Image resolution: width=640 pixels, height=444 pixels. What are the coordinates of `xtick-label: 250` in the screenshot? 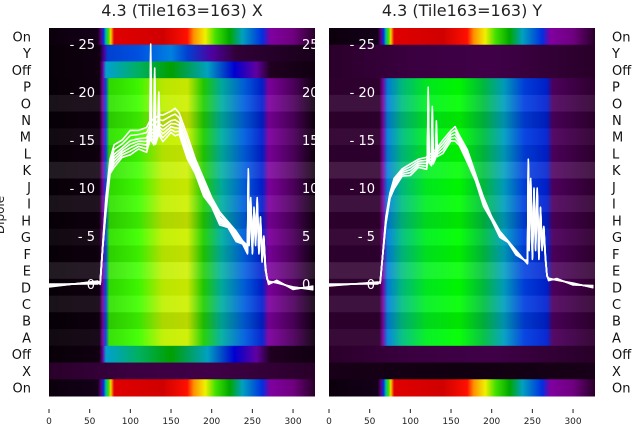 It's located at (252, 422).